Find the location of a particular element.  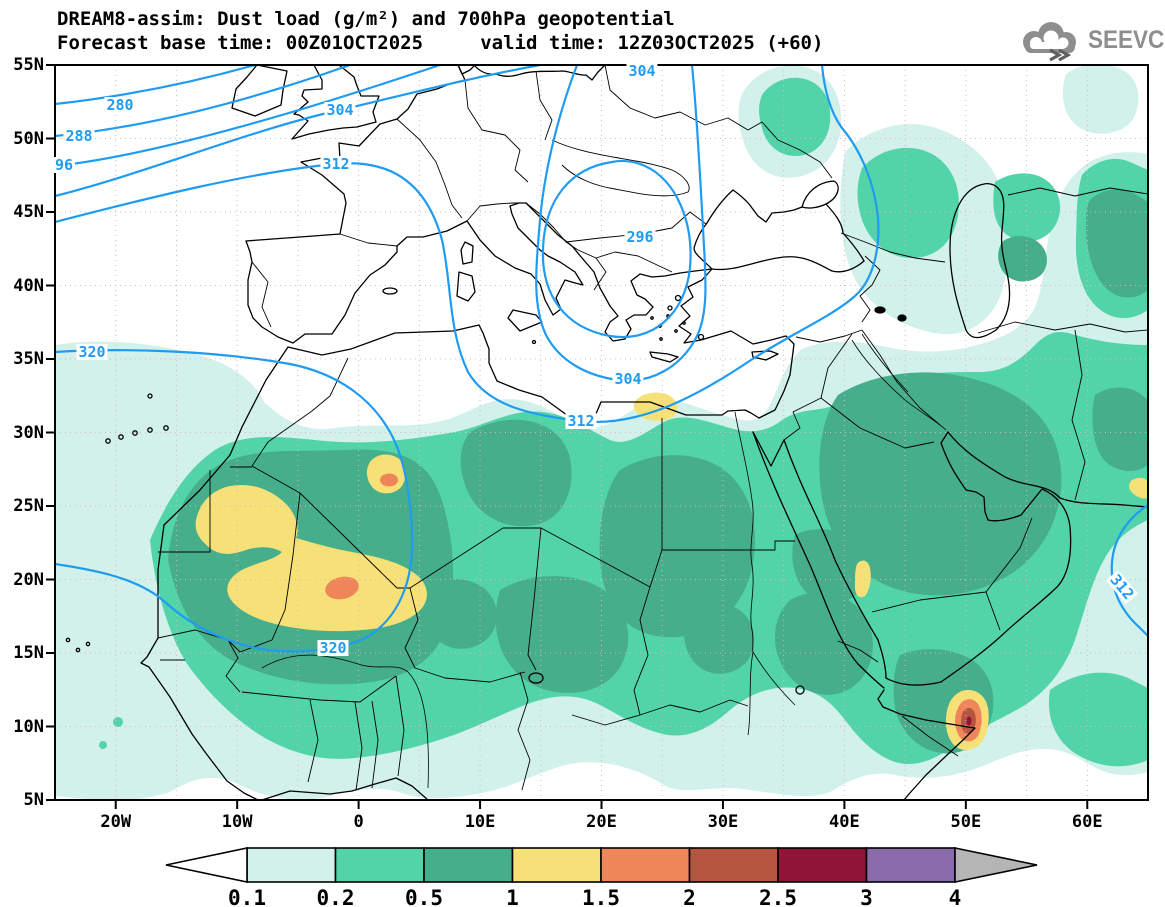

contour-label: 280 is located at coordinates (120, 105).